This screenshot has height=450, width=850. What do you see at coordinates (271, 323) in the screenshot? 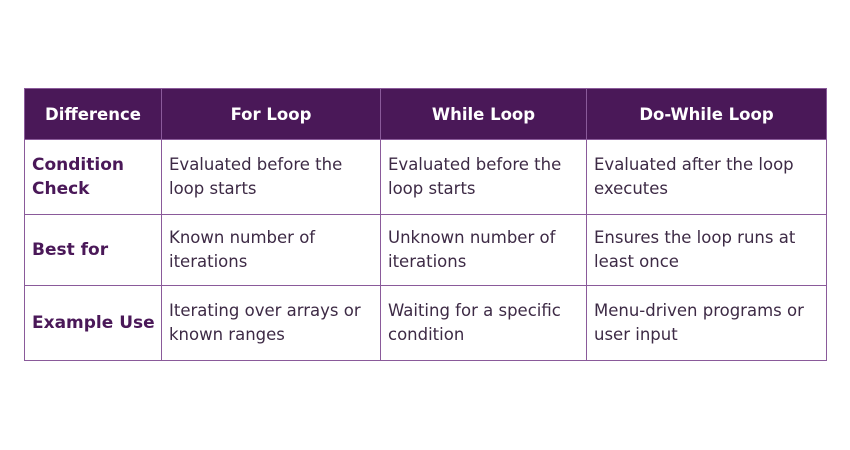
I see `cell: Iterating over arrays or known ranges` at bounding box center [271, 323].